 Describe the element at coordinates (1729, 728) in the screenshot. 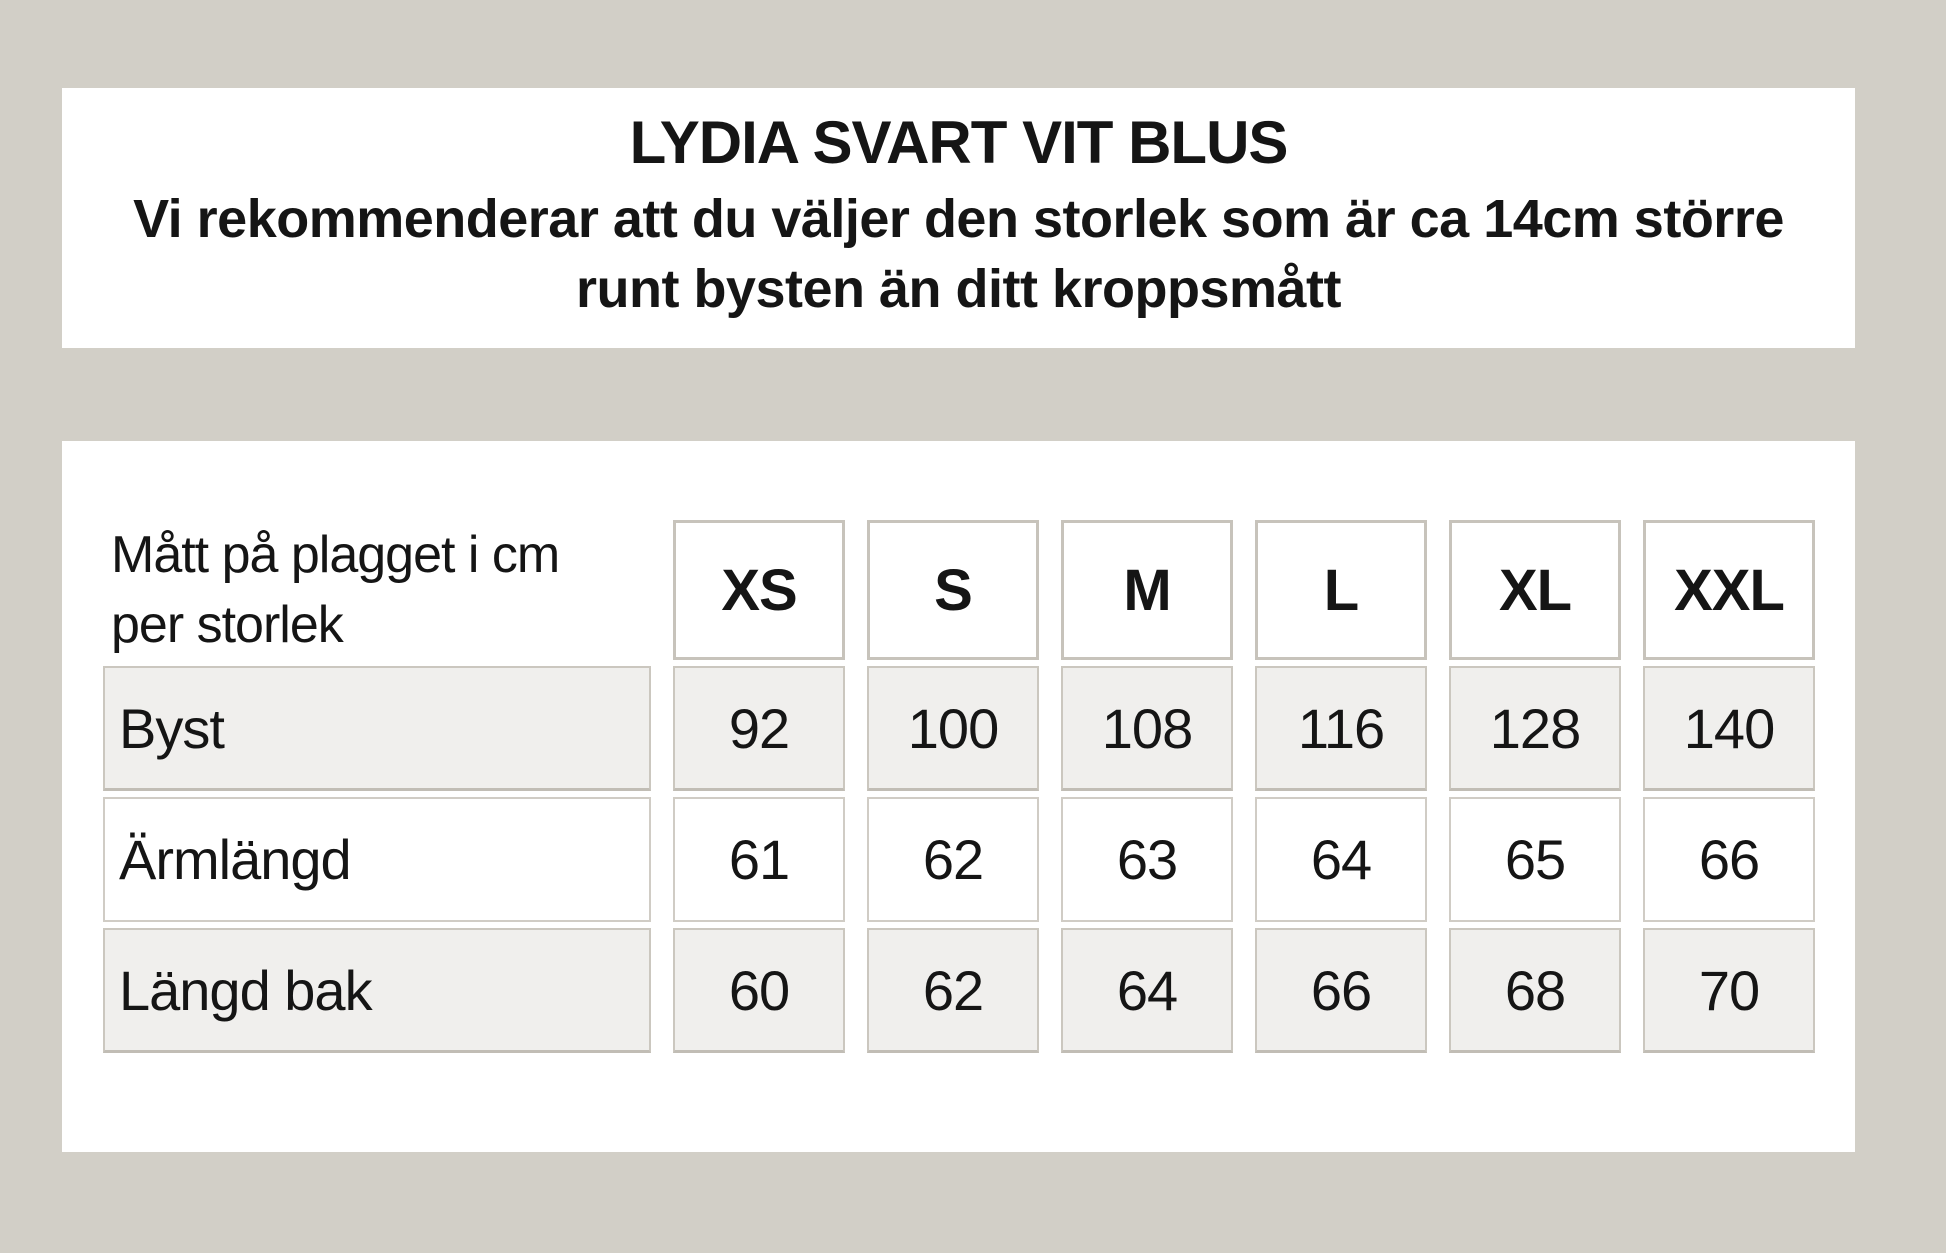

I see `cell-byst-xxl: 140` at that location.